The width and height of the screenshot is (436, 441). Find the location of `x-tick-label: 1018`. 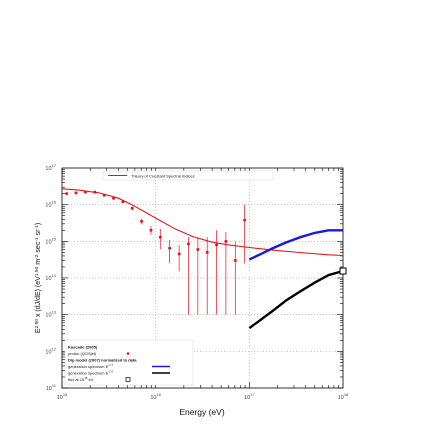

x-tick-label: 1018 is located at coordinates (343, 396).